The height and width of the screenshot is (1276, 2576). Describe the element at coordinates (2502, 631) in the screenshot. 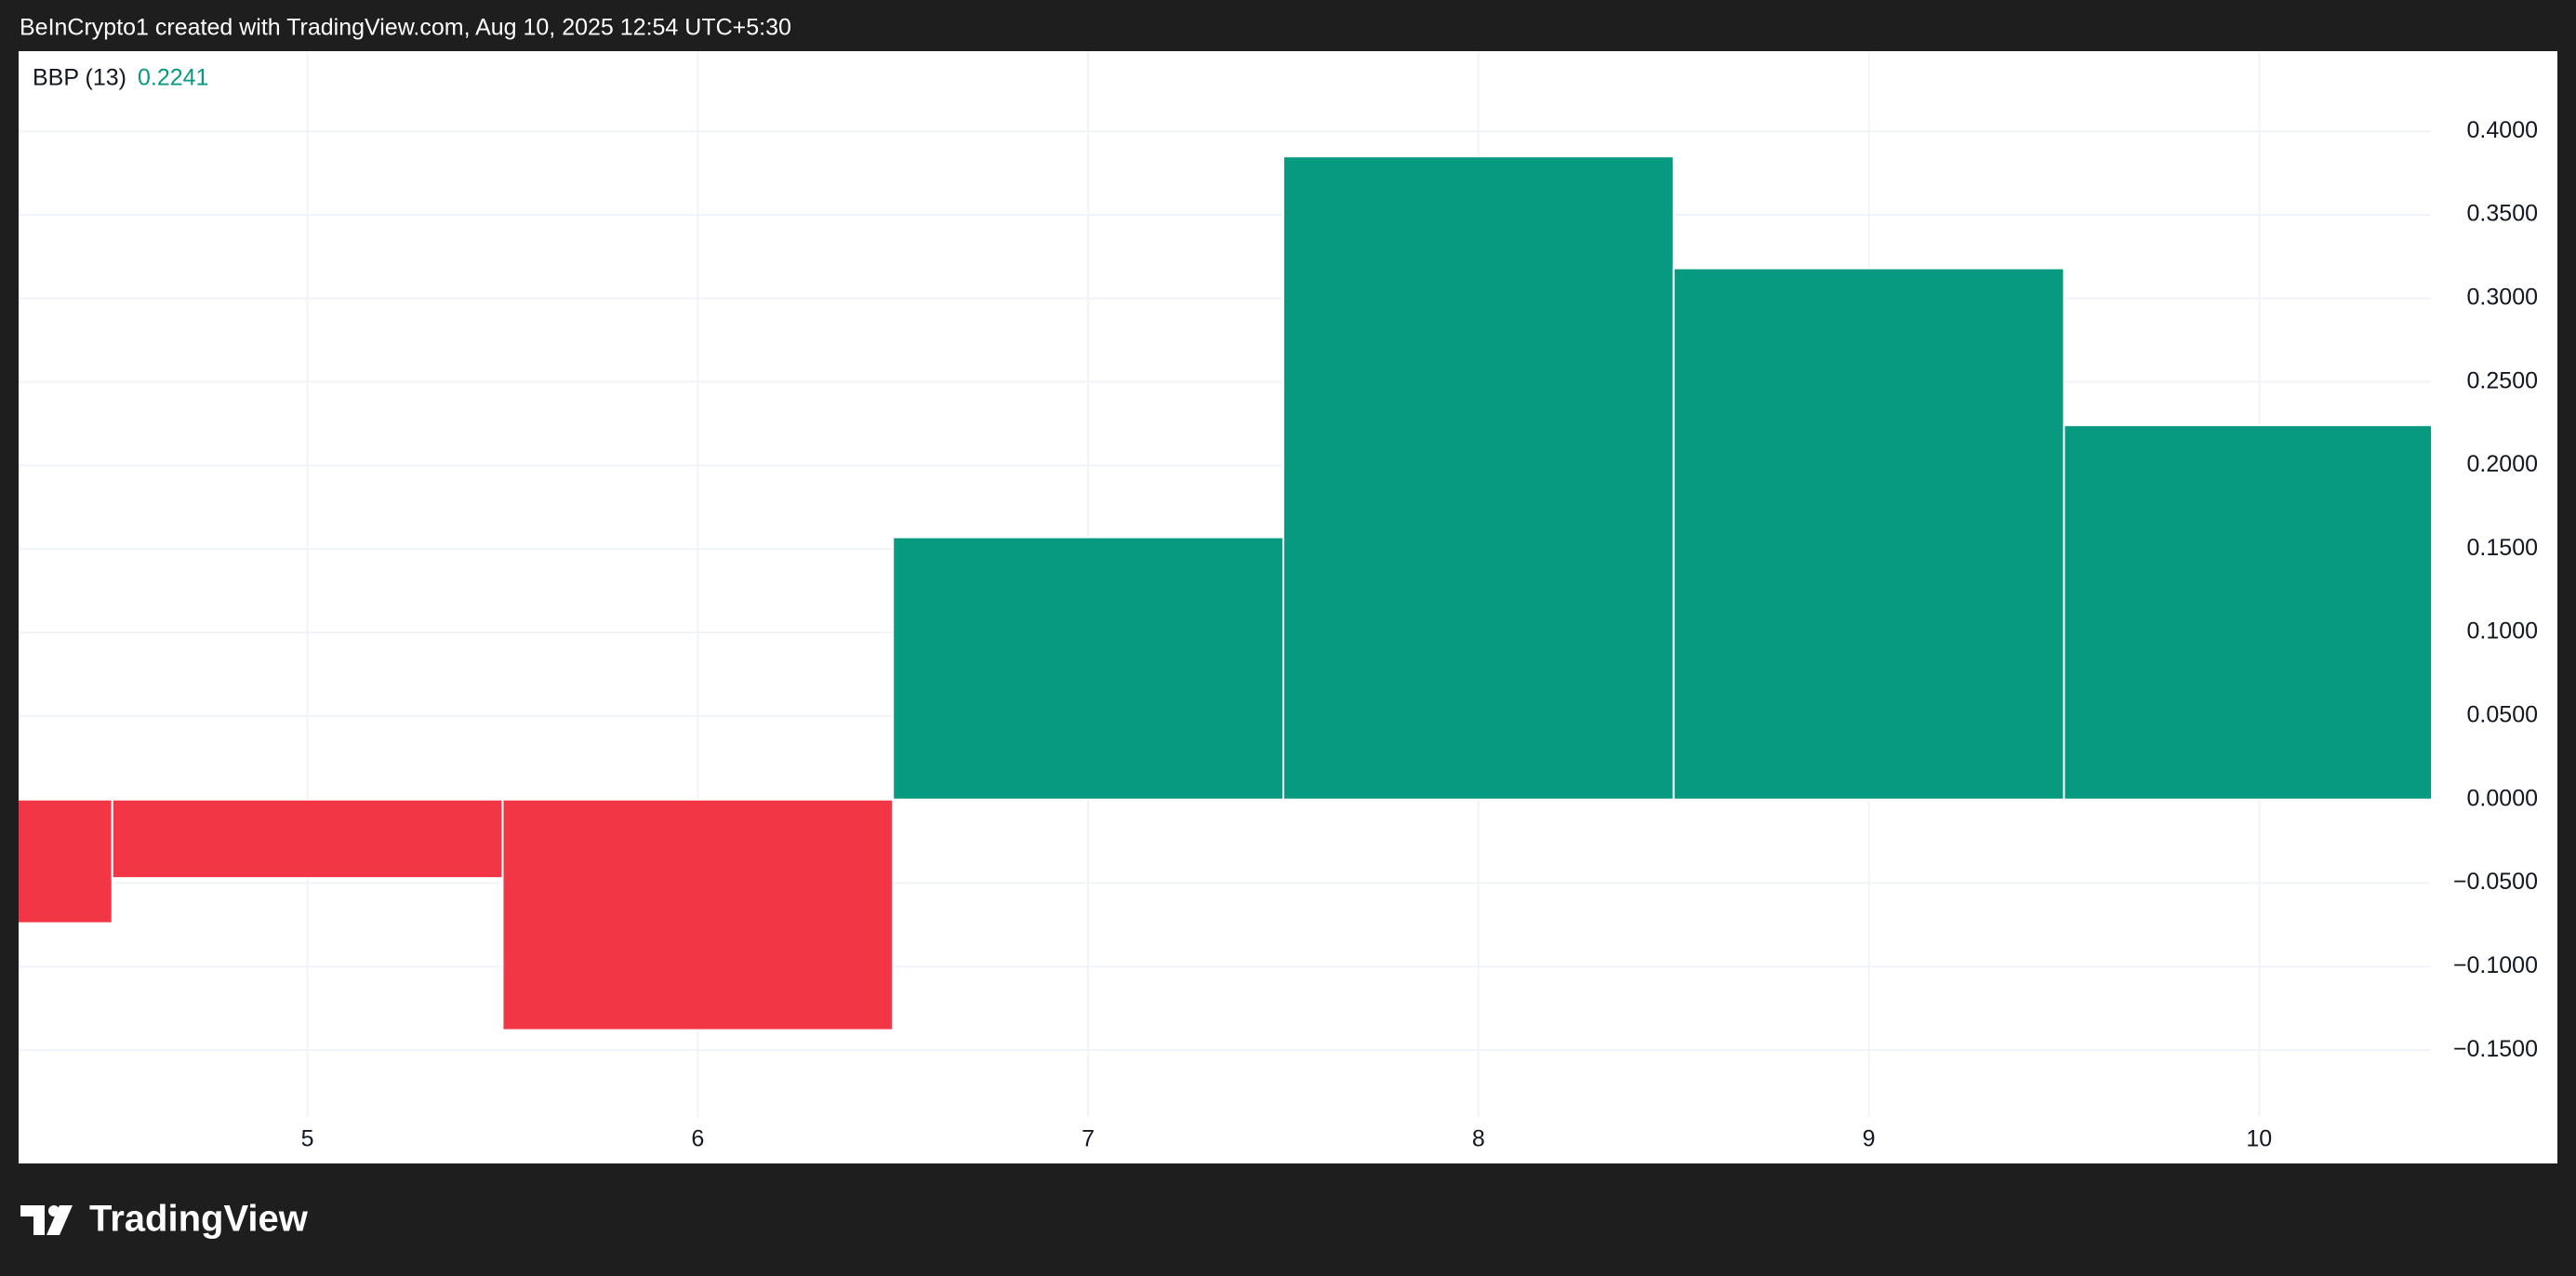

I see `y-tick-label: 0.1000` at that location.